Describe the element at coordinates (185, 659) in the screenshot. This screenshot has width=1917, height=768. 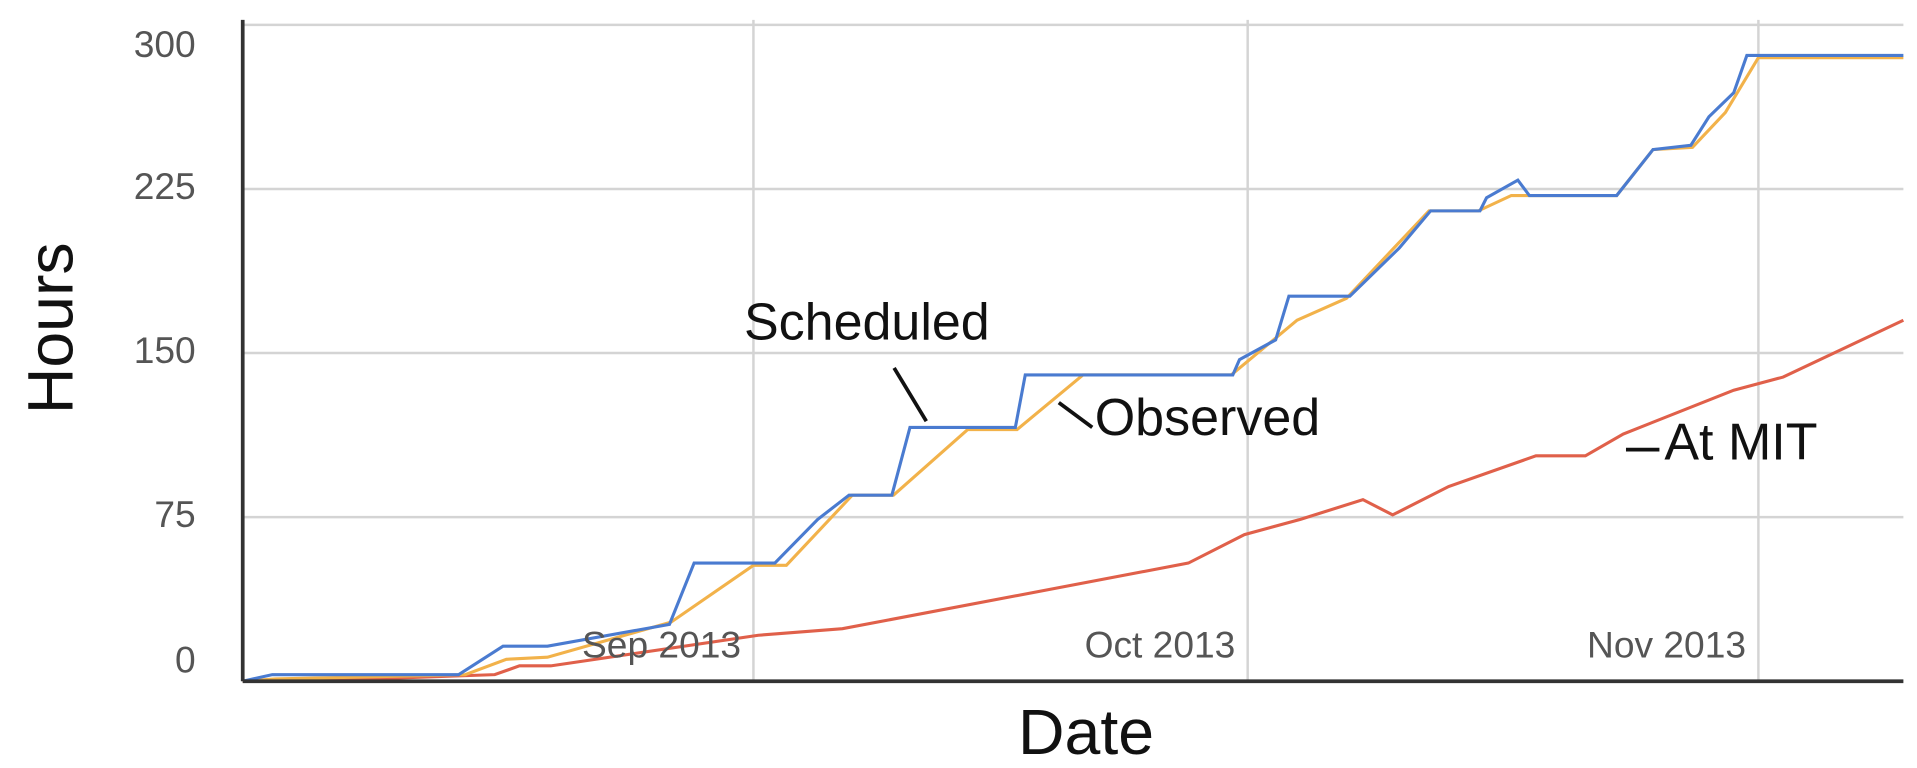
I see `y-tick-label: 0` at that location.